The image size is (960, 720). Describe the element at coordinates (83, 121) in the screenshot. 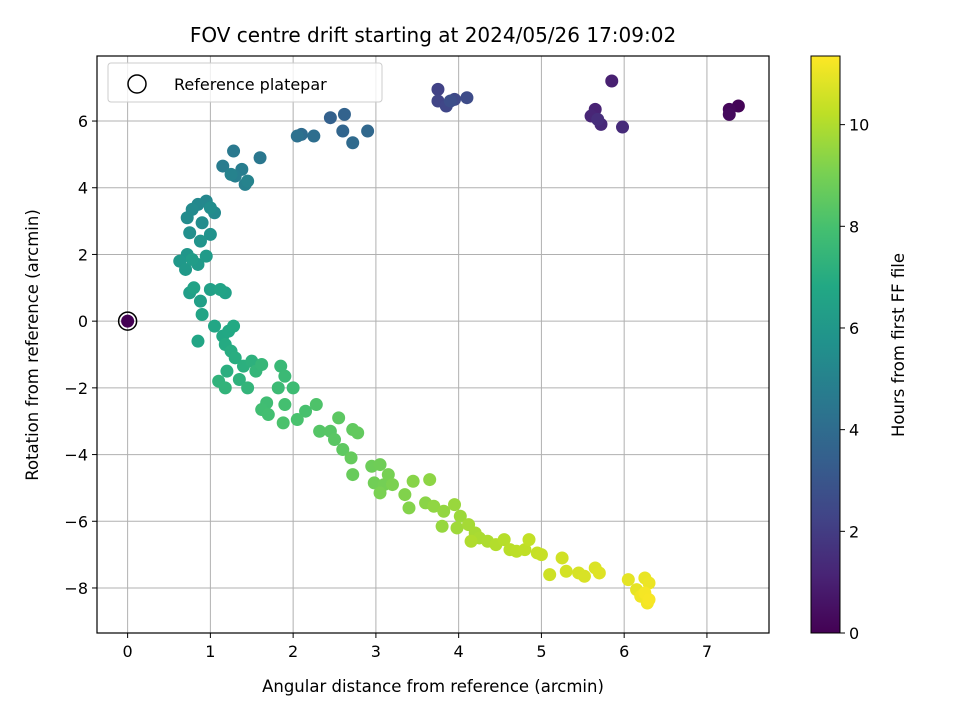

I see `y-tick-label: 6` at that location.